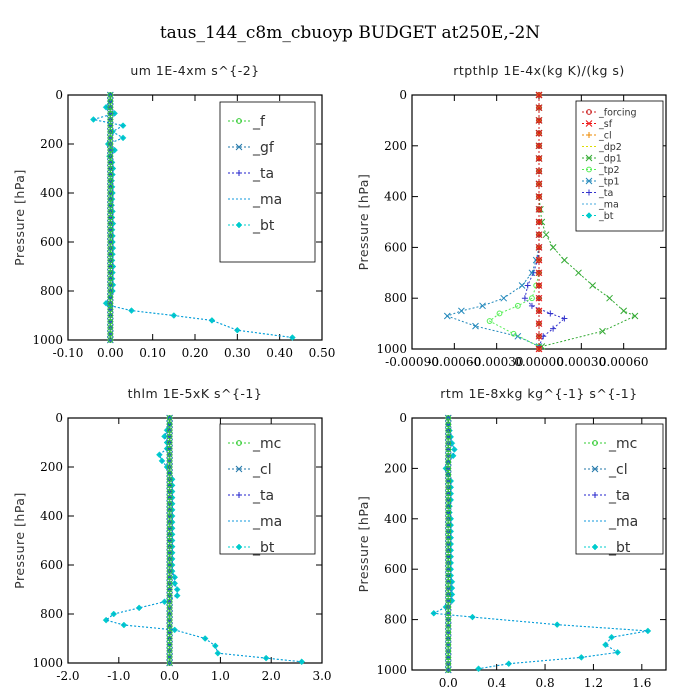  What do you see at coordinates (619, 496) in the screenshot?
I see `legend-label: _ta` at bounding box center [619, 496].